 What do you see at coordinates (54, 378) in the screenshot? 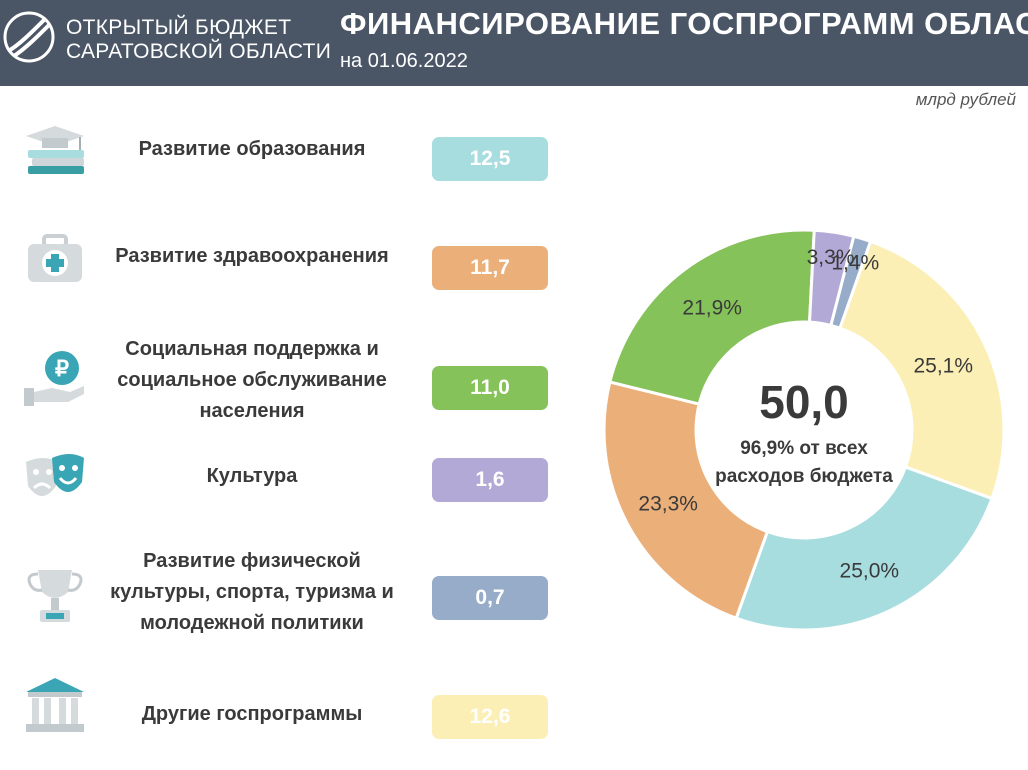
I see `ruble-hand-icon: ₽` at bounding box center [54, 378].